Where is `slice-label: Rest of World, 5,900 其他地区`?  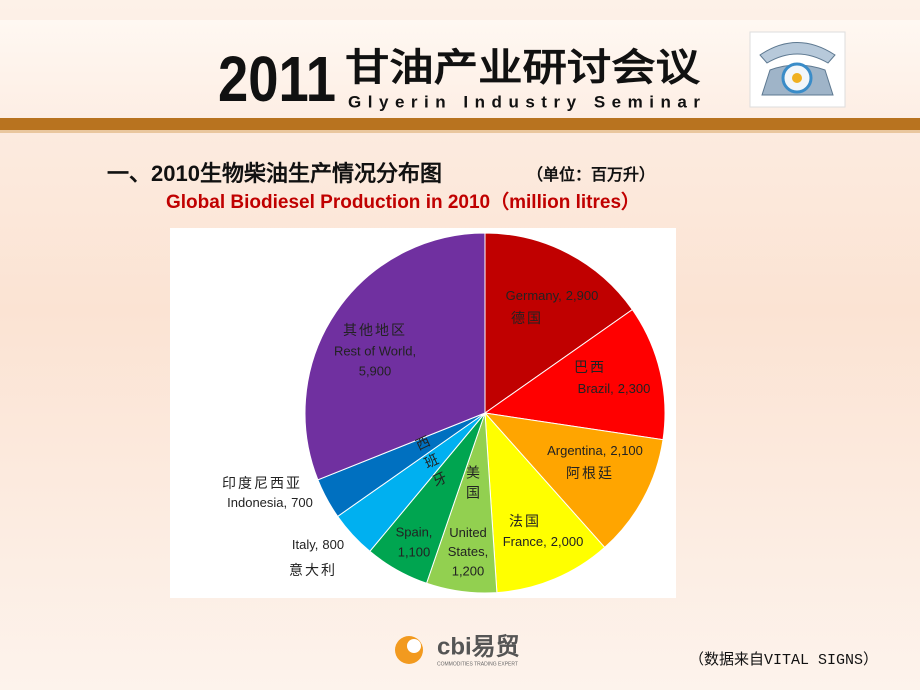
slice-label: Rest of World, 5,900 其他地区 is located at coordinates (375, 350).